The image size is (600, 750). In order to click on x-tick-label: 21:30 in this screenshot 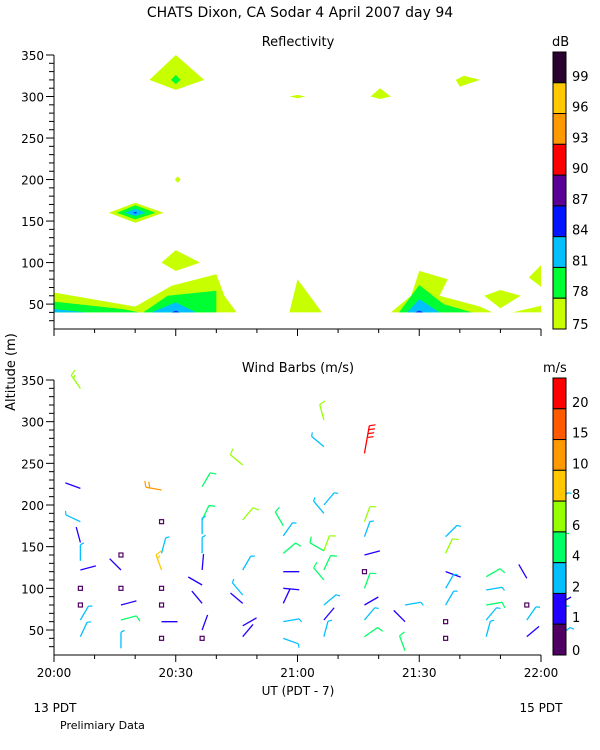, I will do `click(419, 673)`.